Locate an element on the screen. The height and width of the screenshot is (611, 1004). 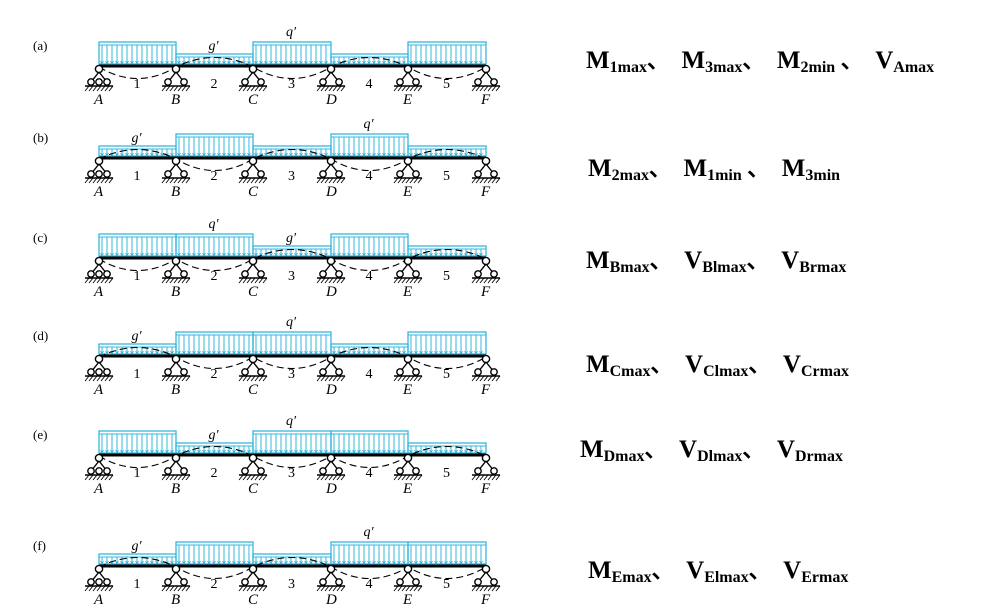
span-number: 2 is located at coordinates (214, 584).